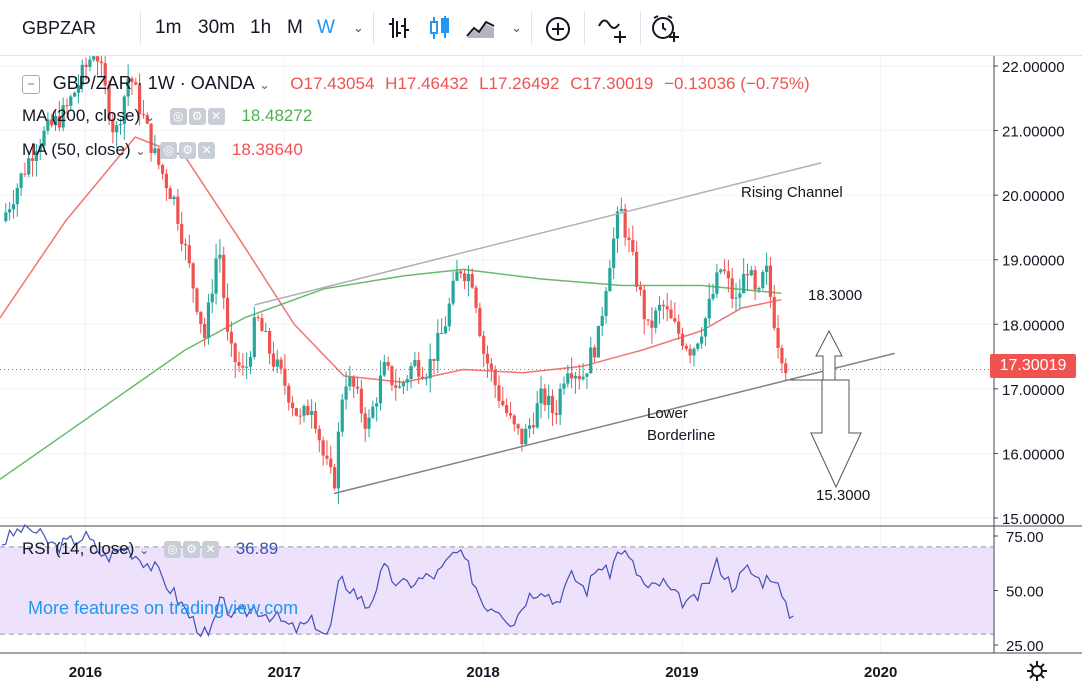 Image resolution: width=1082 pixels, height=687 pixels. I want to click on interval-1m: 1m, so click(168, 27).